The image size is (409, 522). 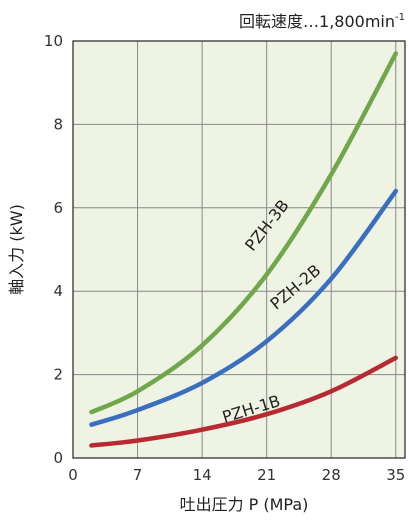 I want to click on y-tick-label: 4, so click(x=58, y=291).